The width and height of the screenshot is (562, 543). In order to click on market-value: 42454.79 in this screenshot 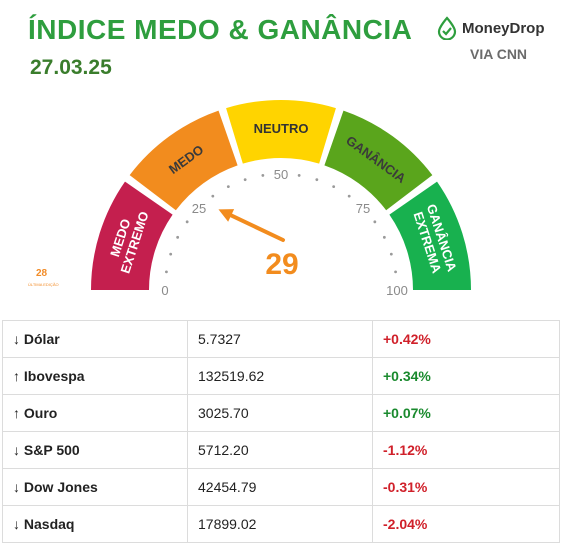, I will do `click(280, 487)`.